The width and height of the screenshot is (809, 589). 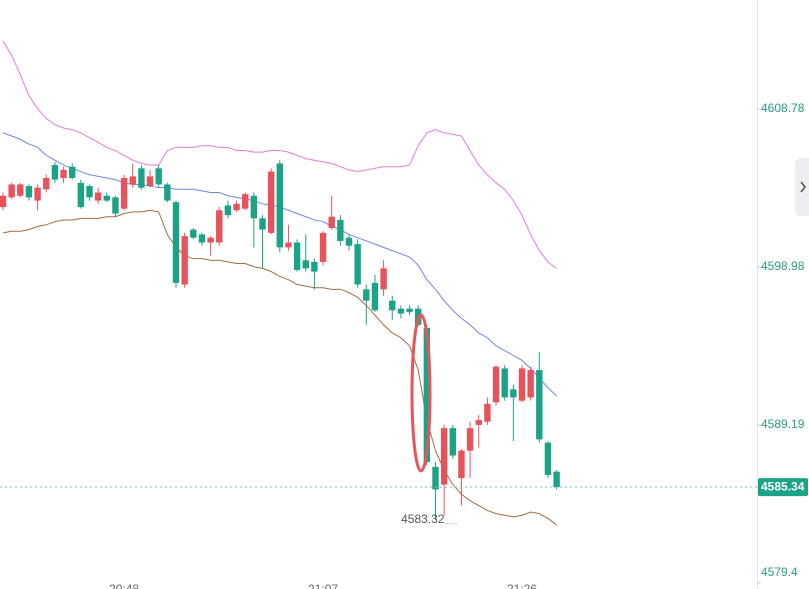 I want to click on toggle-arrow, so click(x=803, y=187).